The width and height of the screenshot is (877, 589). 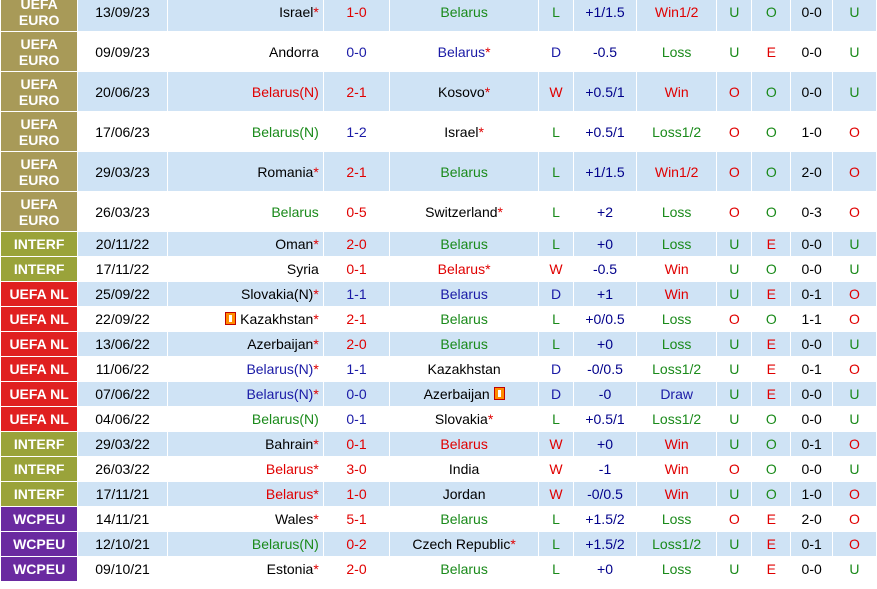 What do you see at coordinates (316, 444) in the screenshot?
I see `home-marker: *` at bounding box center [316, 444].